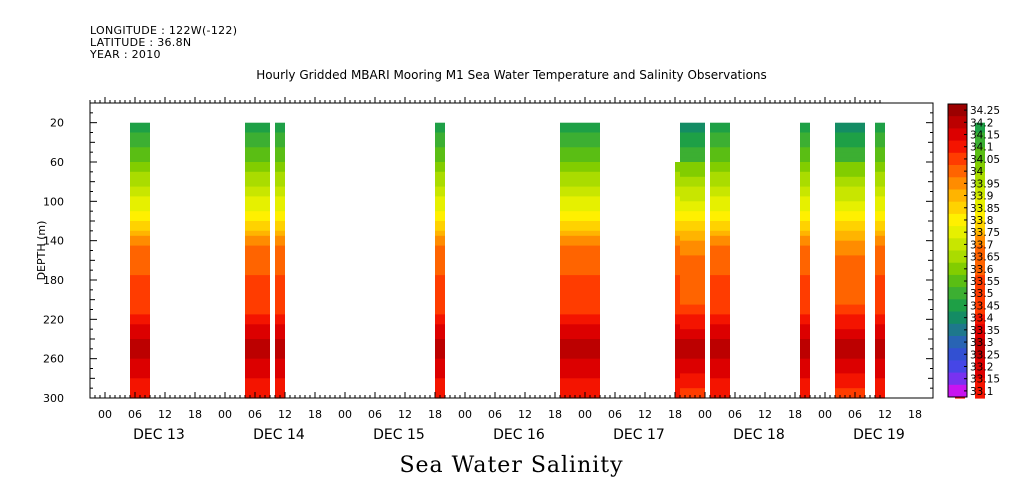 This screenshot has width=1009, height=504. What do you see at coordinates (53, 359) in the screenshot?
I see `y-tick-label: 260` at bounding box center [53, 359].